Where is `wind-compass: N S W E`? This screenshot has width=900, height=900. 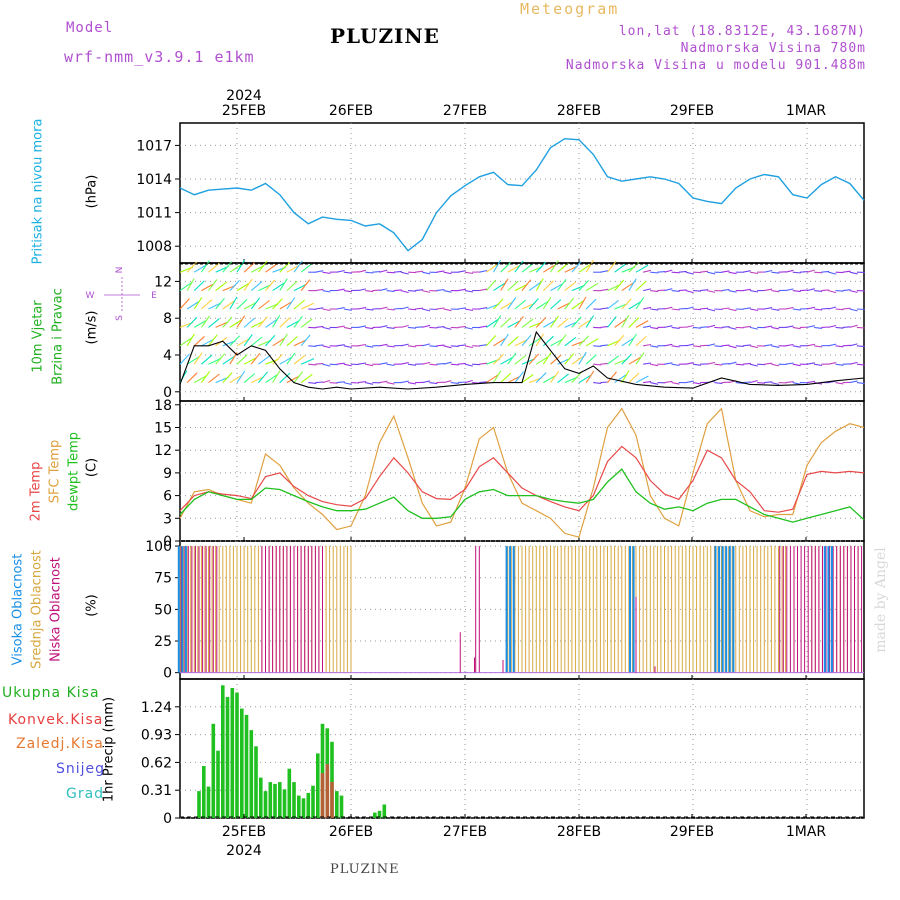 wind-compass: N S W E is located at coordinates (122, 294).